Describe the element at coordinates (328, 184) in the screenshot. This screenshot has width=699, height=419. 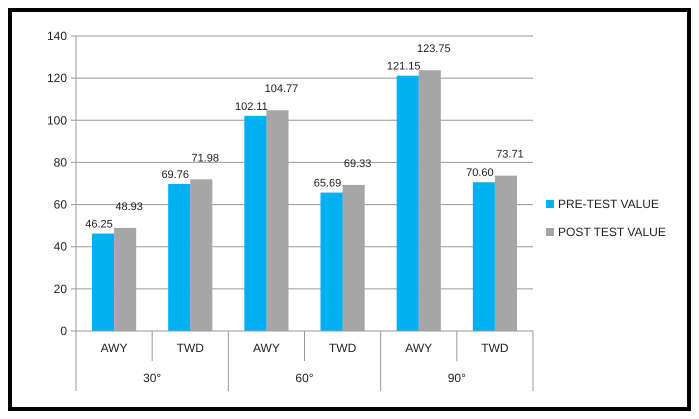
I see `data-label: 65.69` at that location.